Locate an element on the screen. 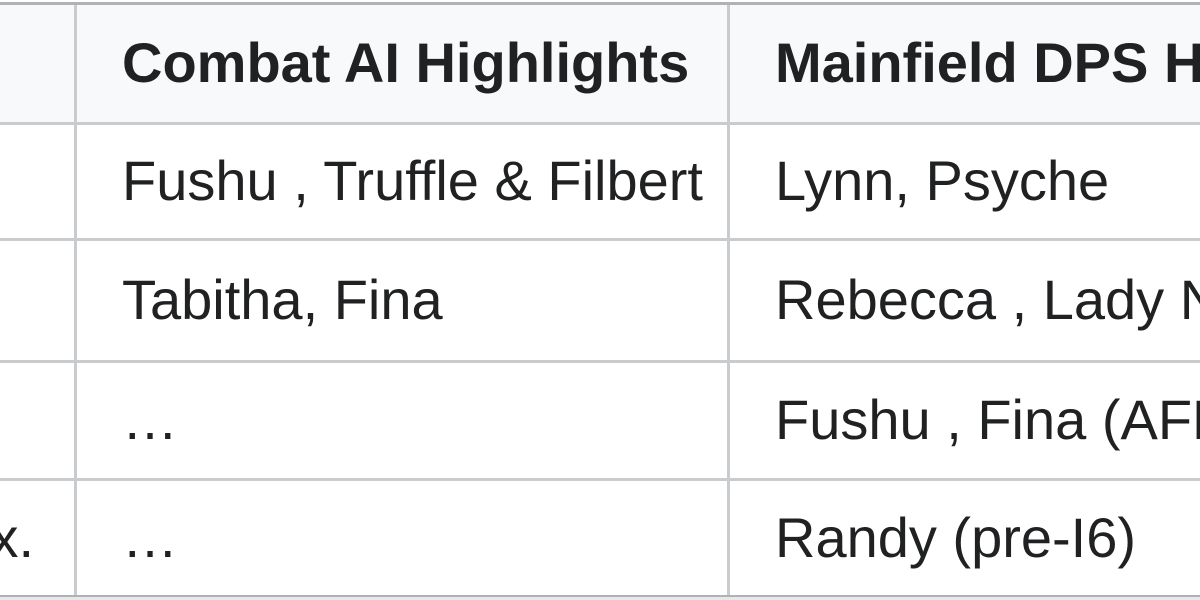  row-4-mainfield-dps-cell: Randy (pre-I6) is located at coordinates (965, 538).